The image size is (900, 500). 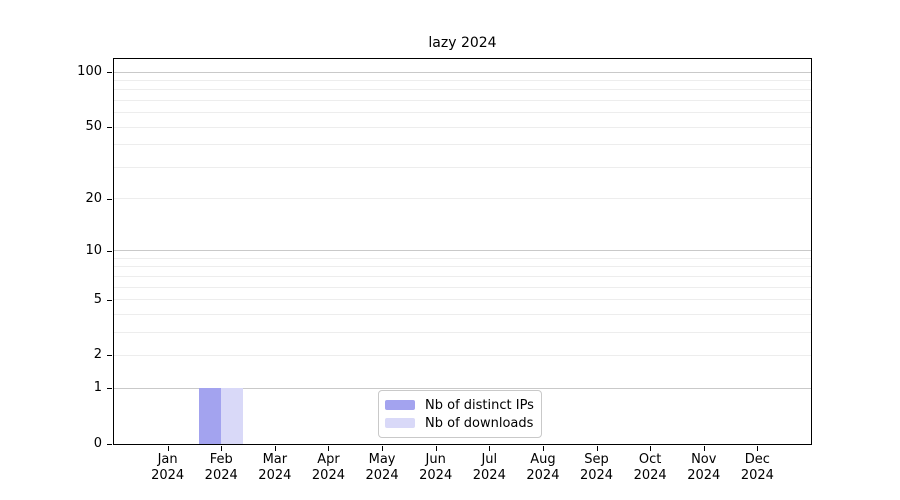 I want to click on x-tick-label: Sep 2024, so click(x=596, y=467).